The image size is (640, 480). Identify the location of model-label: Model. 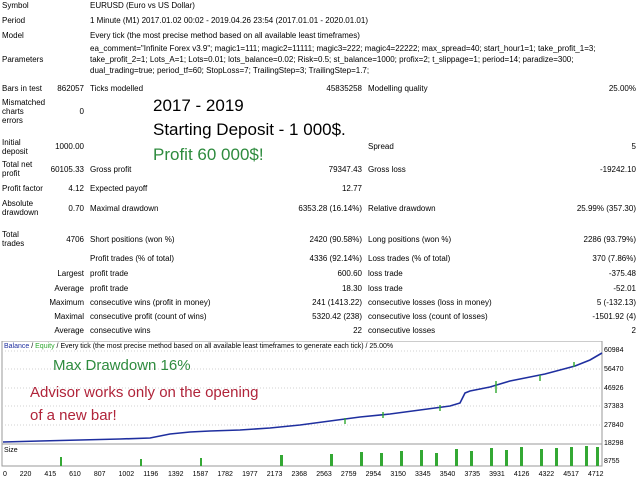
(13, 35).